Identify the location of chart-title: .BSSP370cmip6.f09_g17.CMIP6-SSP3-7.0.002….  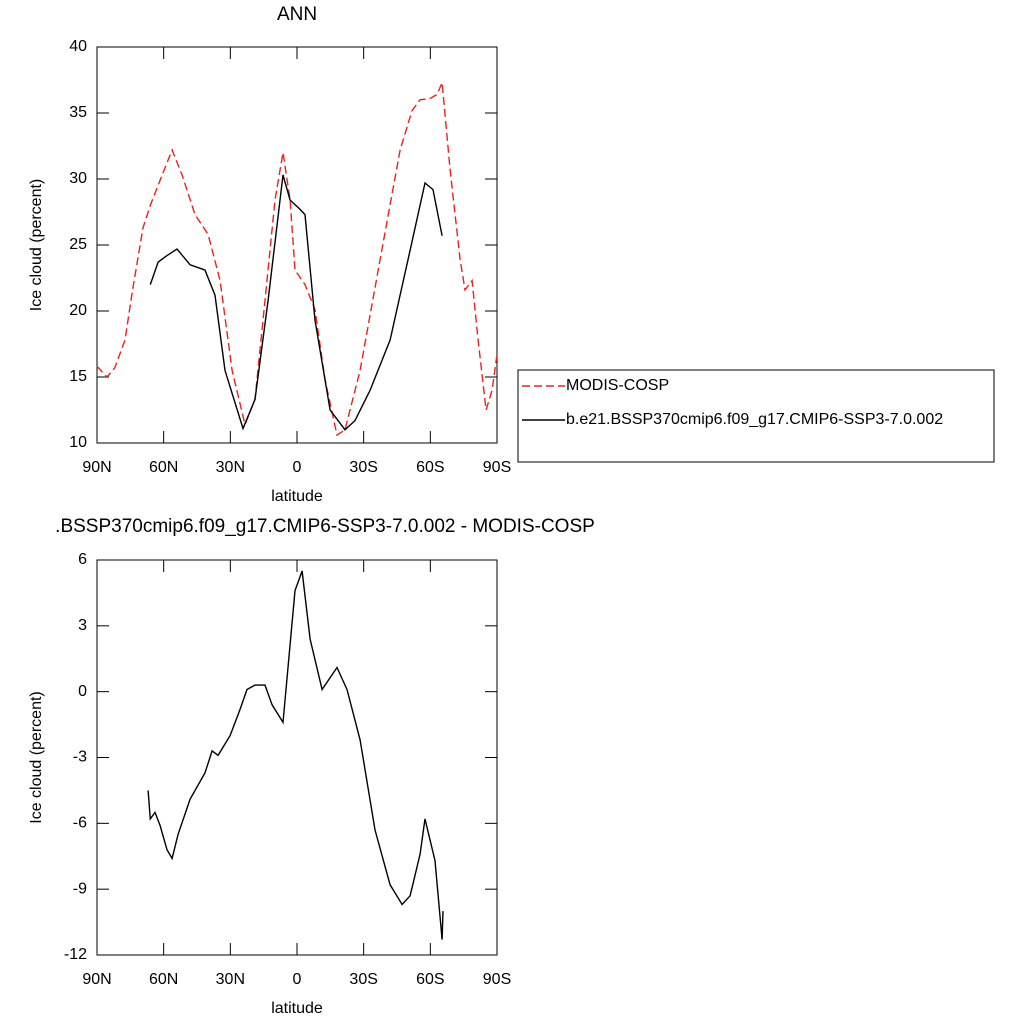
(325, 526).